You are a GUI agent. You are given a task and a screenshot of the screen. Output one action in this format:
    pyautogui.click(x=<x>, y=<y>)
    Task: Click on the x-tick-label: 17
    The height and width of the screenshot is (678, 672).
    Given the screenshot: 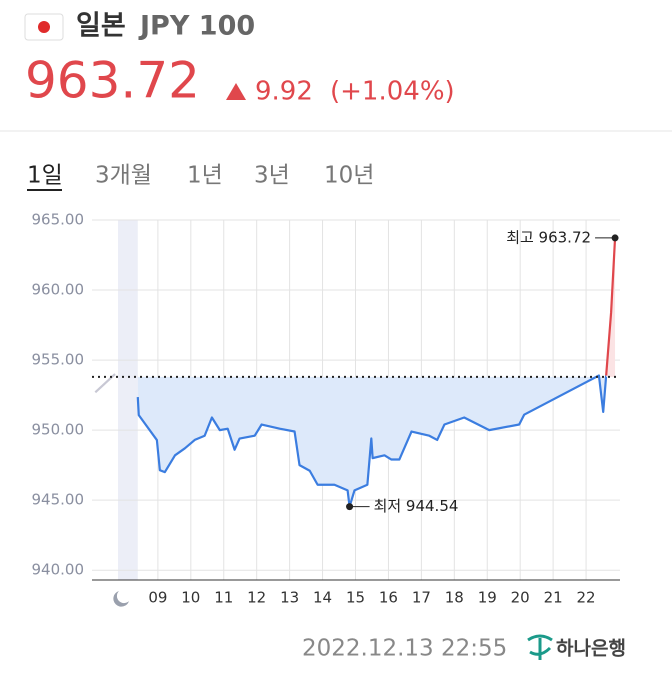 What is the action you would take?
    pyautogui.click(x=421, y=598)
    